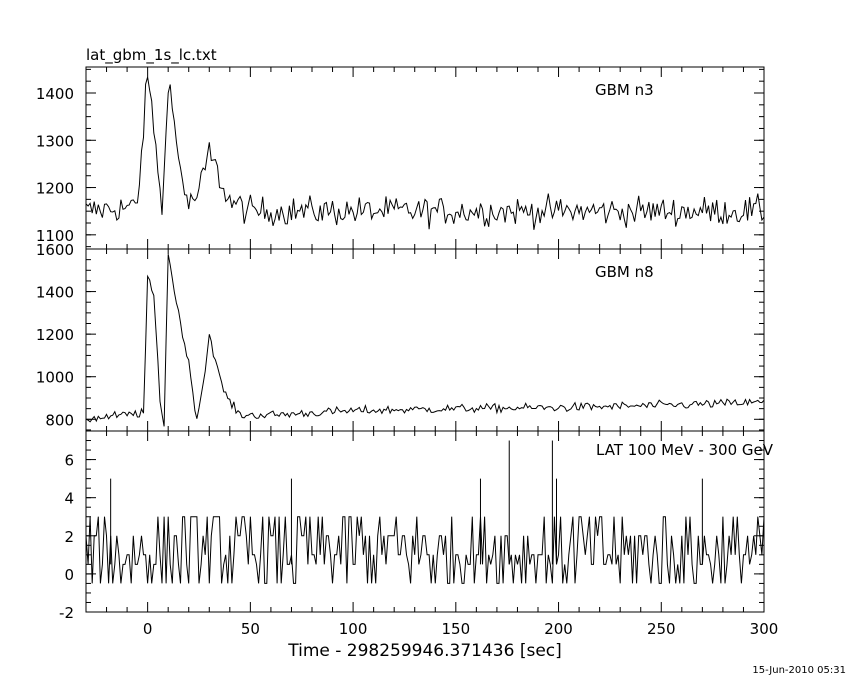 Image resolution: width=850 pixels, height=680 pixels. Describe the element at coordinates (455, 629) in the screenshot. I see `x-tick-label: 150` at that location.